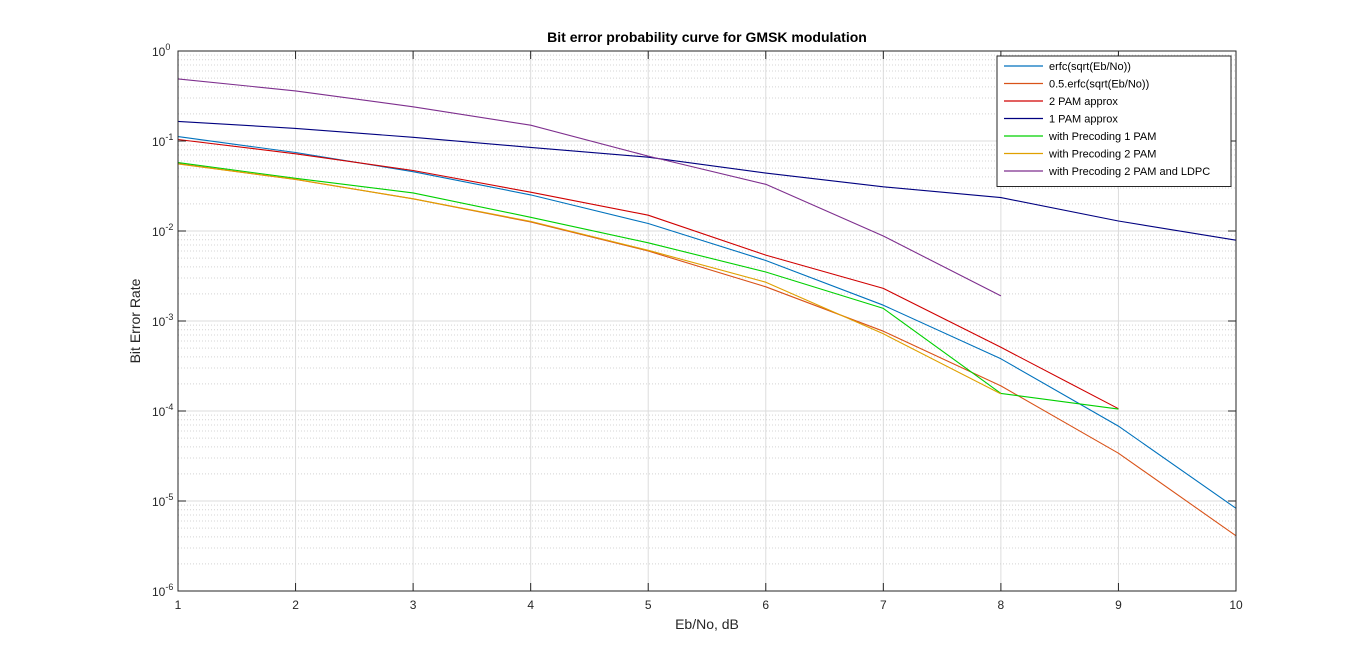 Image resolution: width=1366 pixels, height=662 pixels. Describe the element at coordinates (178, 605) in the screenshot. I see `x-tick-label: 1` at that location.